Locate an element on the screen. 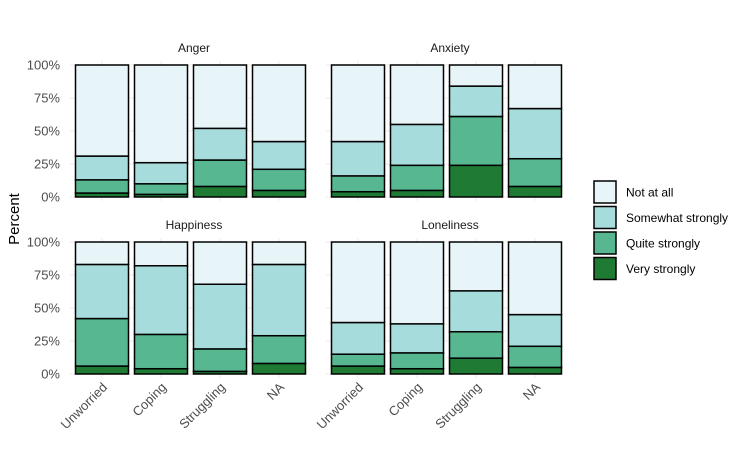  legend-label: Not at all is located at coordinates (649, 193).